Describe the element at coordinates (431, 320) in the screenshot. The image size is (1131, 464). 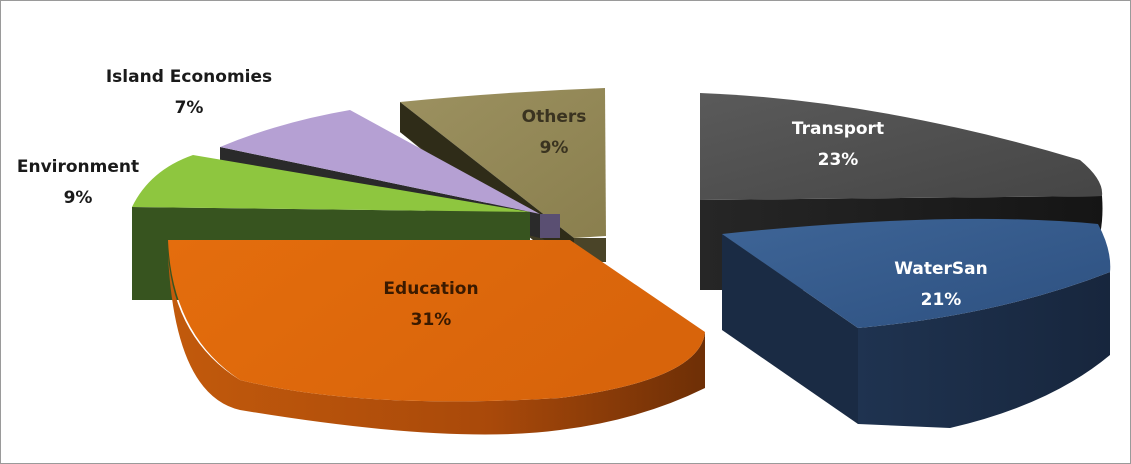
I see `label-education-percent: 31%` at that location.